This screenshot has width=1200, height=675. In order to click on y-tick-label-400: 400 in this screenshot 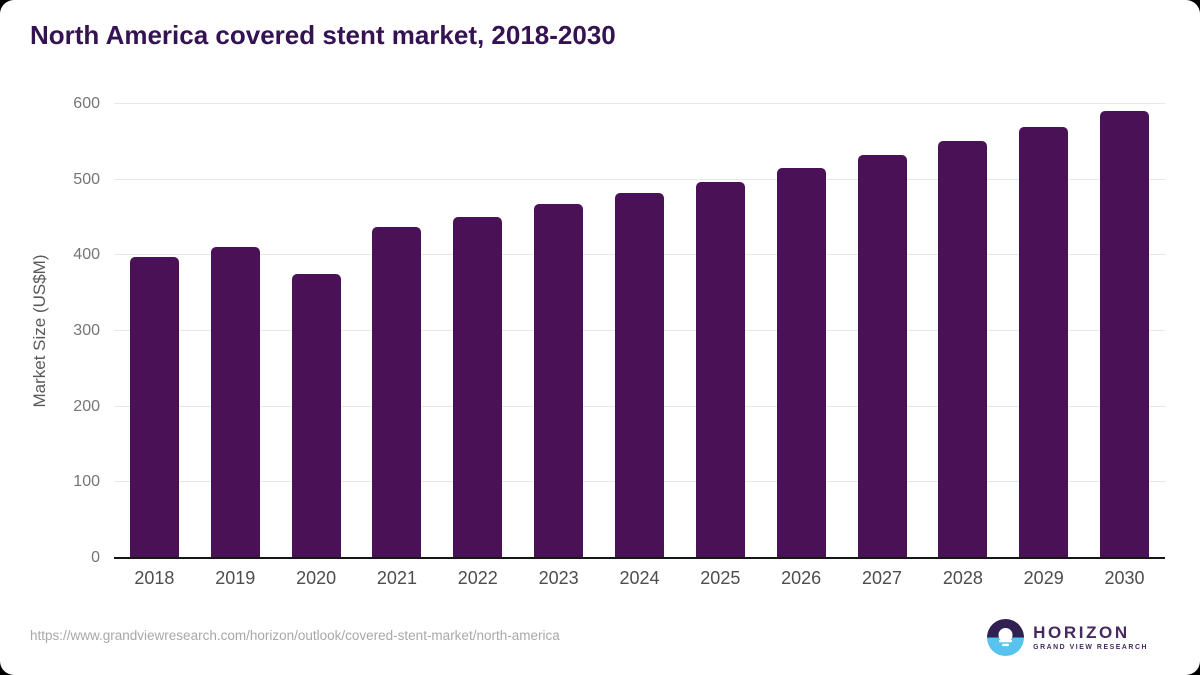, I will do `click(86, 255)`.